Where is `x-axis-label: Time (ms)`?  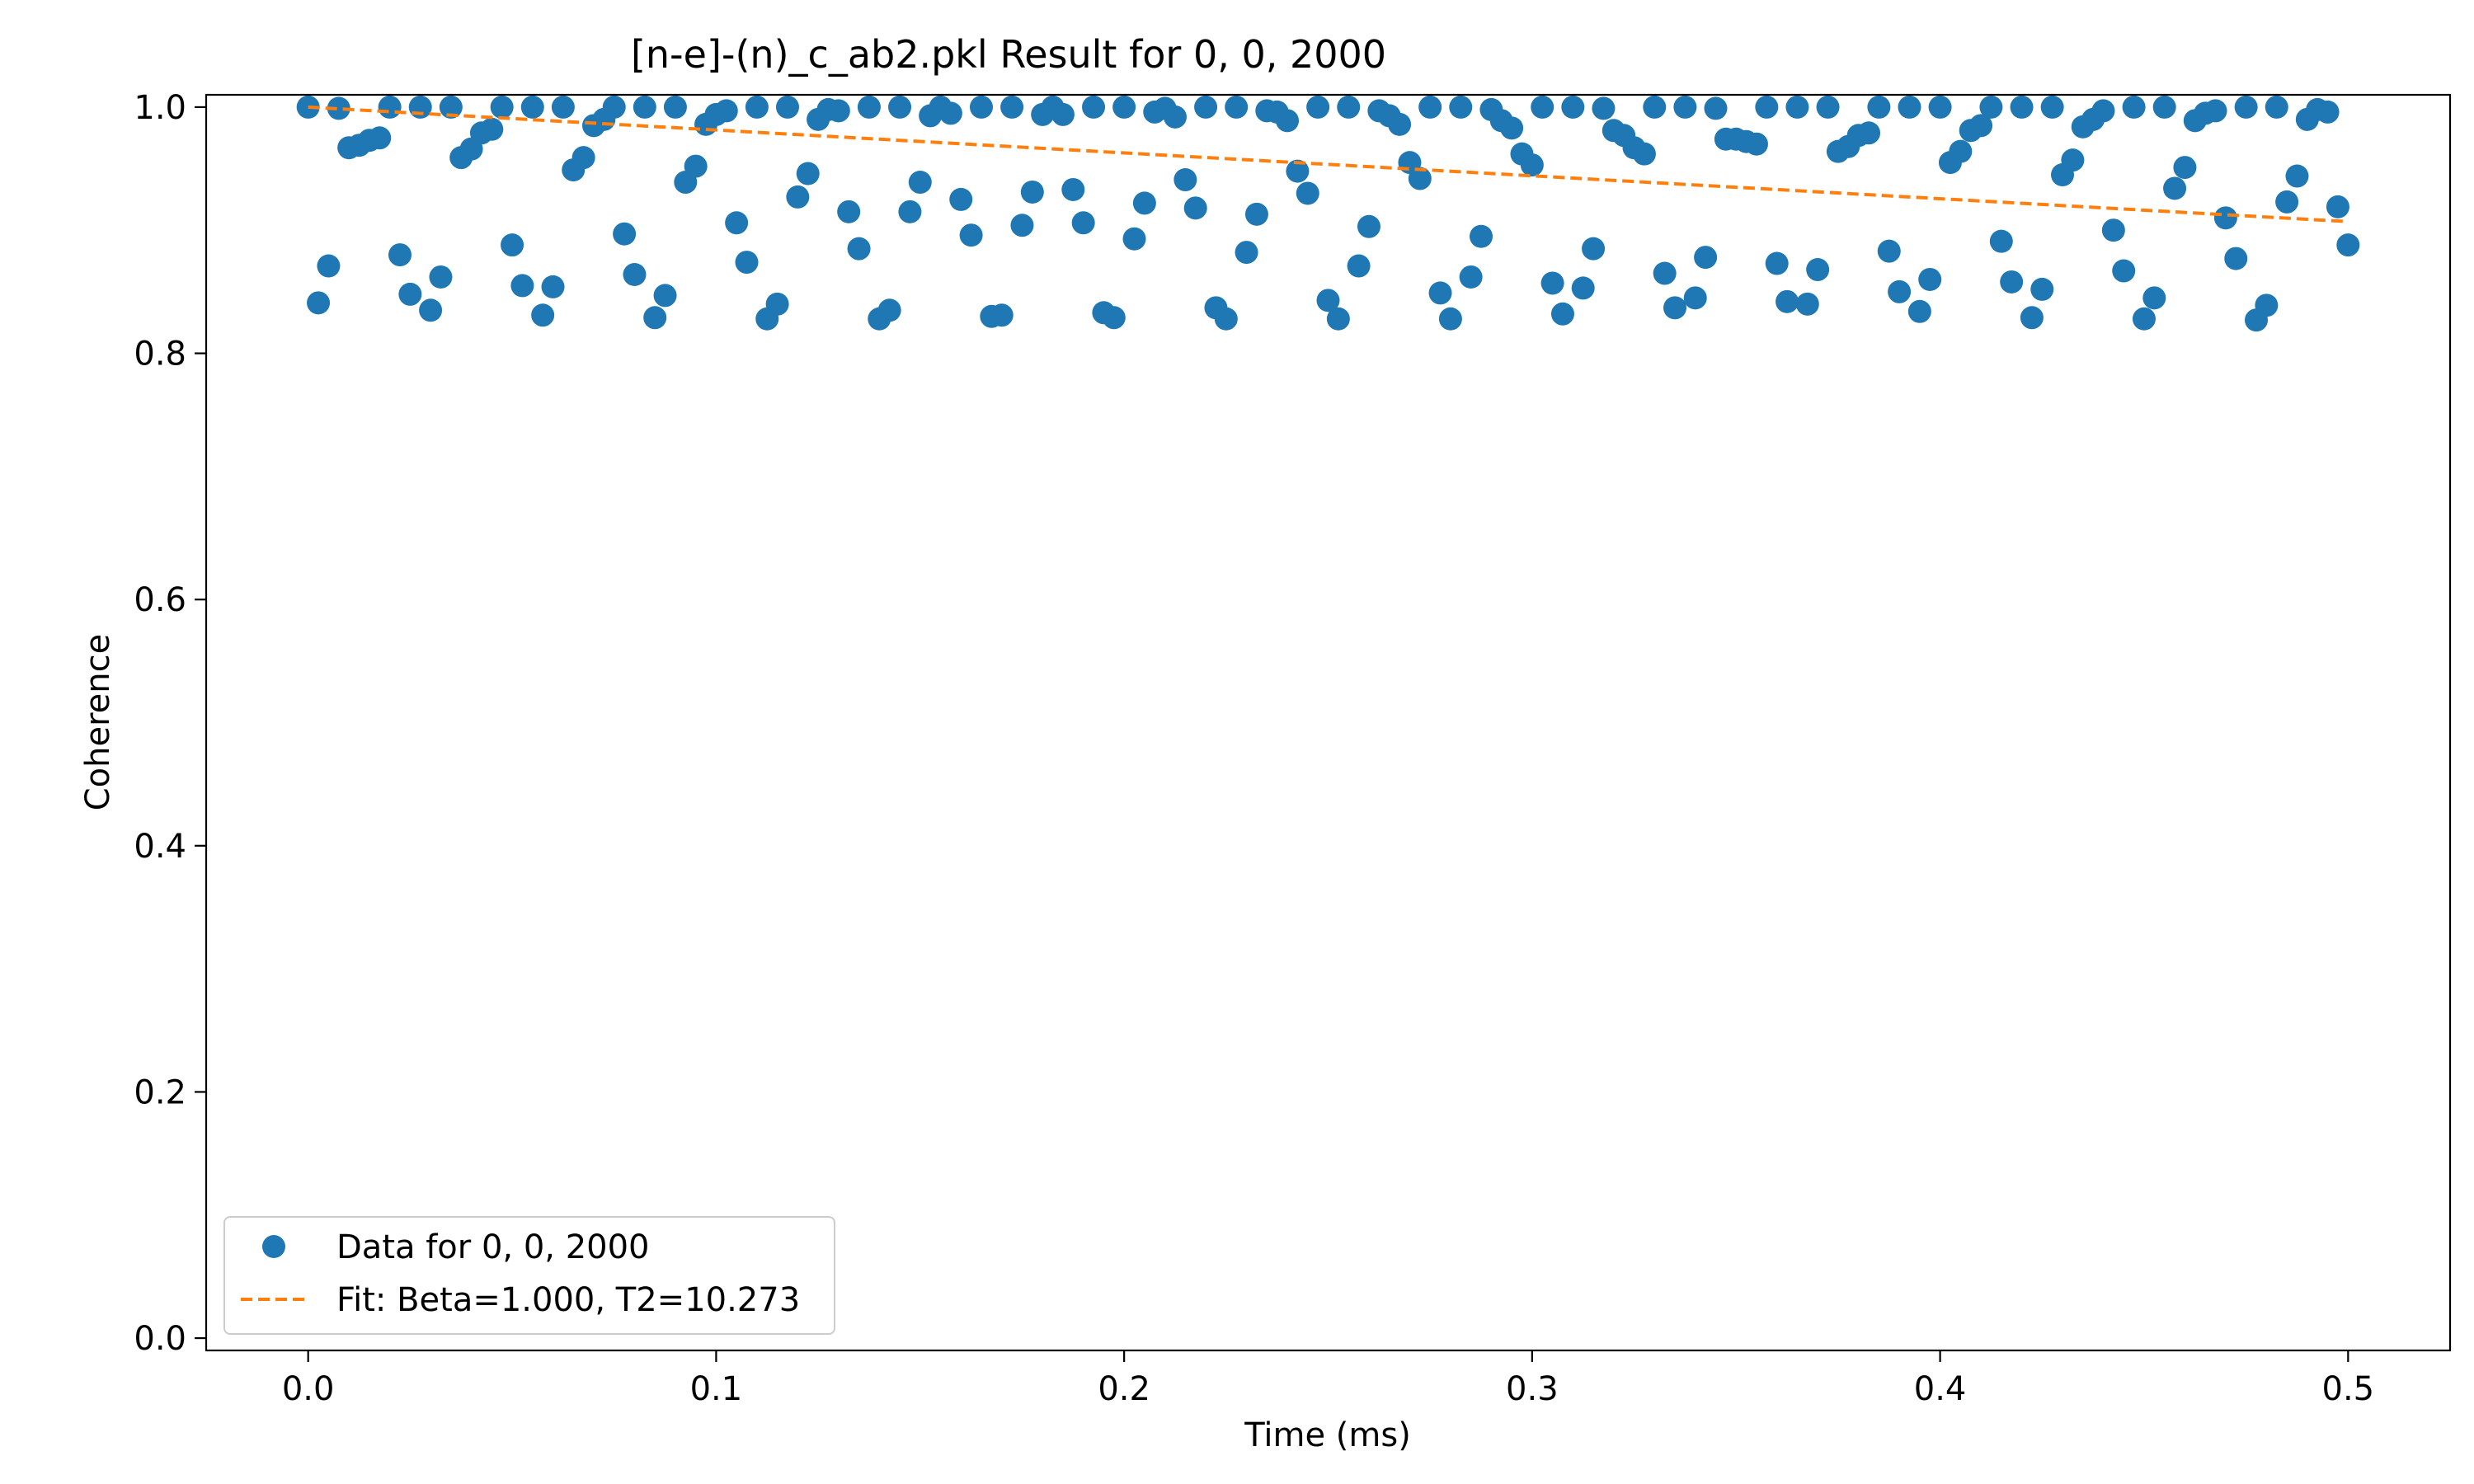 x-axis-label: Time (ms) is located at coordinates (1327, 1435).